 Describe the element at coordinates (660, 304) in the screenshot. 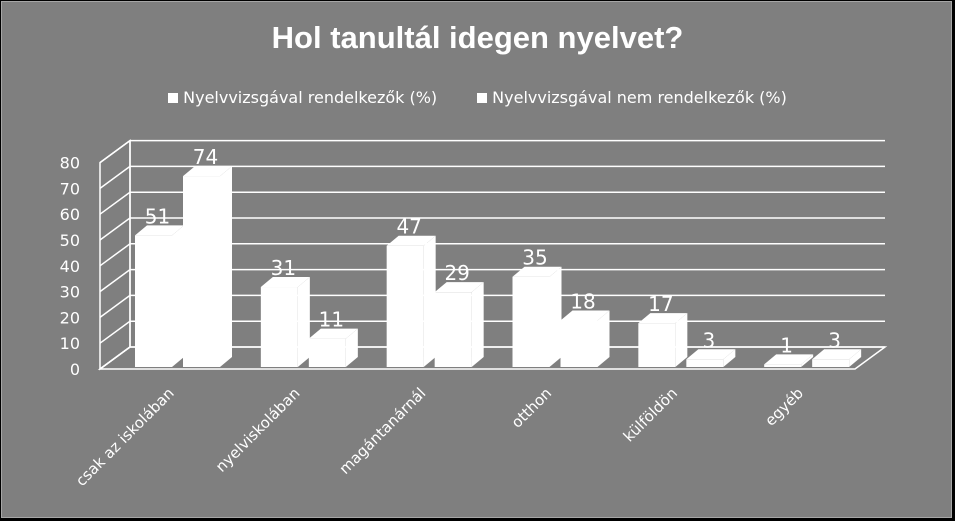

I see `data-label: 17` at that location.